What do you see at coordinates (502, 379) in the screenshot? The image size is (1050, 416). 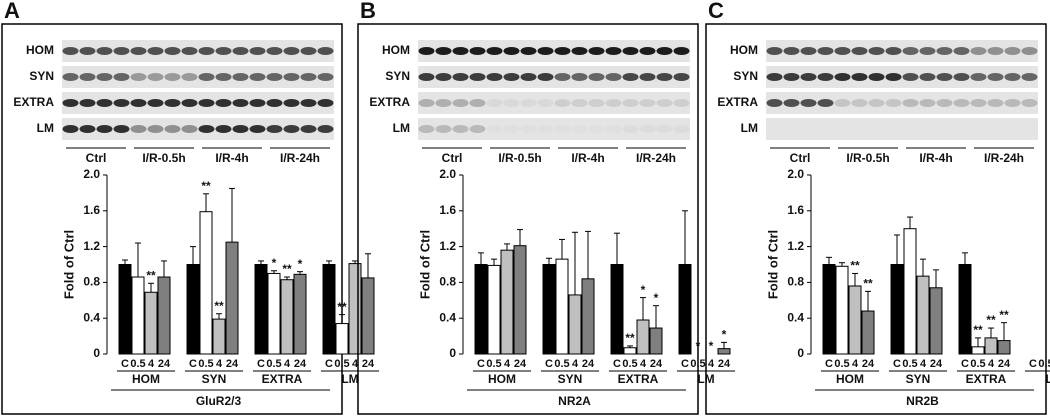 I see `x-tick-label: HOM` at bounding box center [502, 379].